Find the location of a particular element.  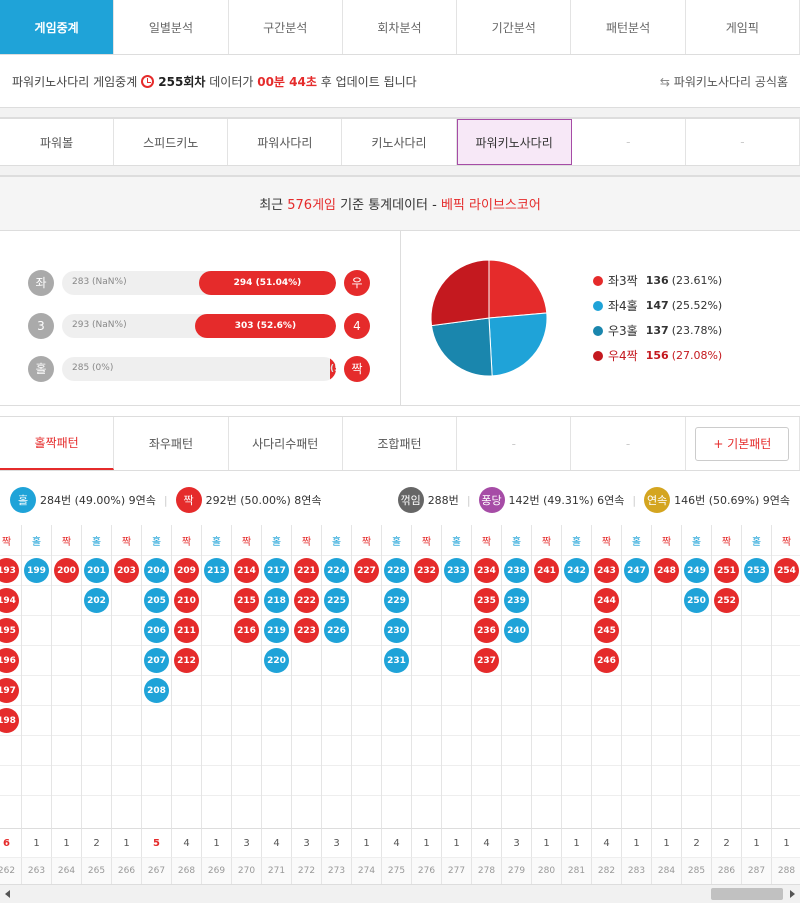

pattern-column: 짝 248 is located at coordinates (667, 691).